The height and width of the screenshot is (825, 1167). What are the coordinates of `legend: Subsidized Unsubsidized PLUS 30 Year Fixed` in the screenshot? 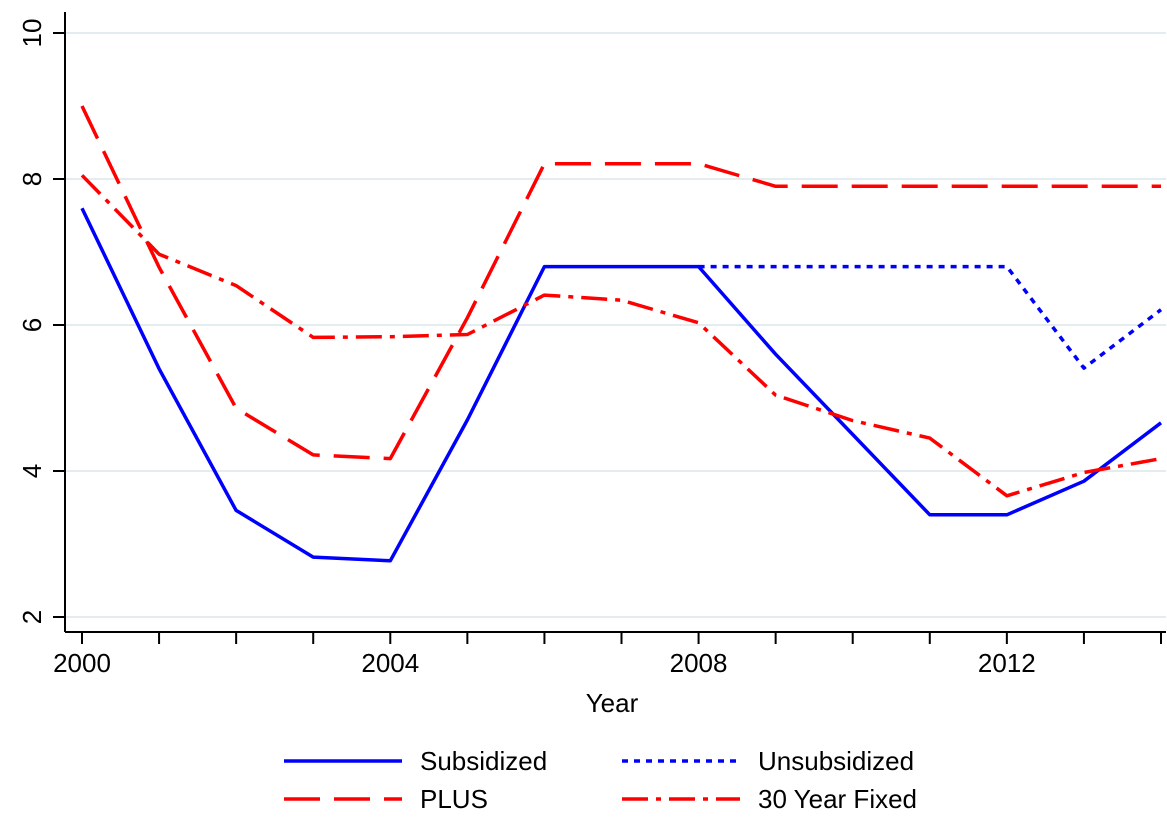 It's located at (600, 780).